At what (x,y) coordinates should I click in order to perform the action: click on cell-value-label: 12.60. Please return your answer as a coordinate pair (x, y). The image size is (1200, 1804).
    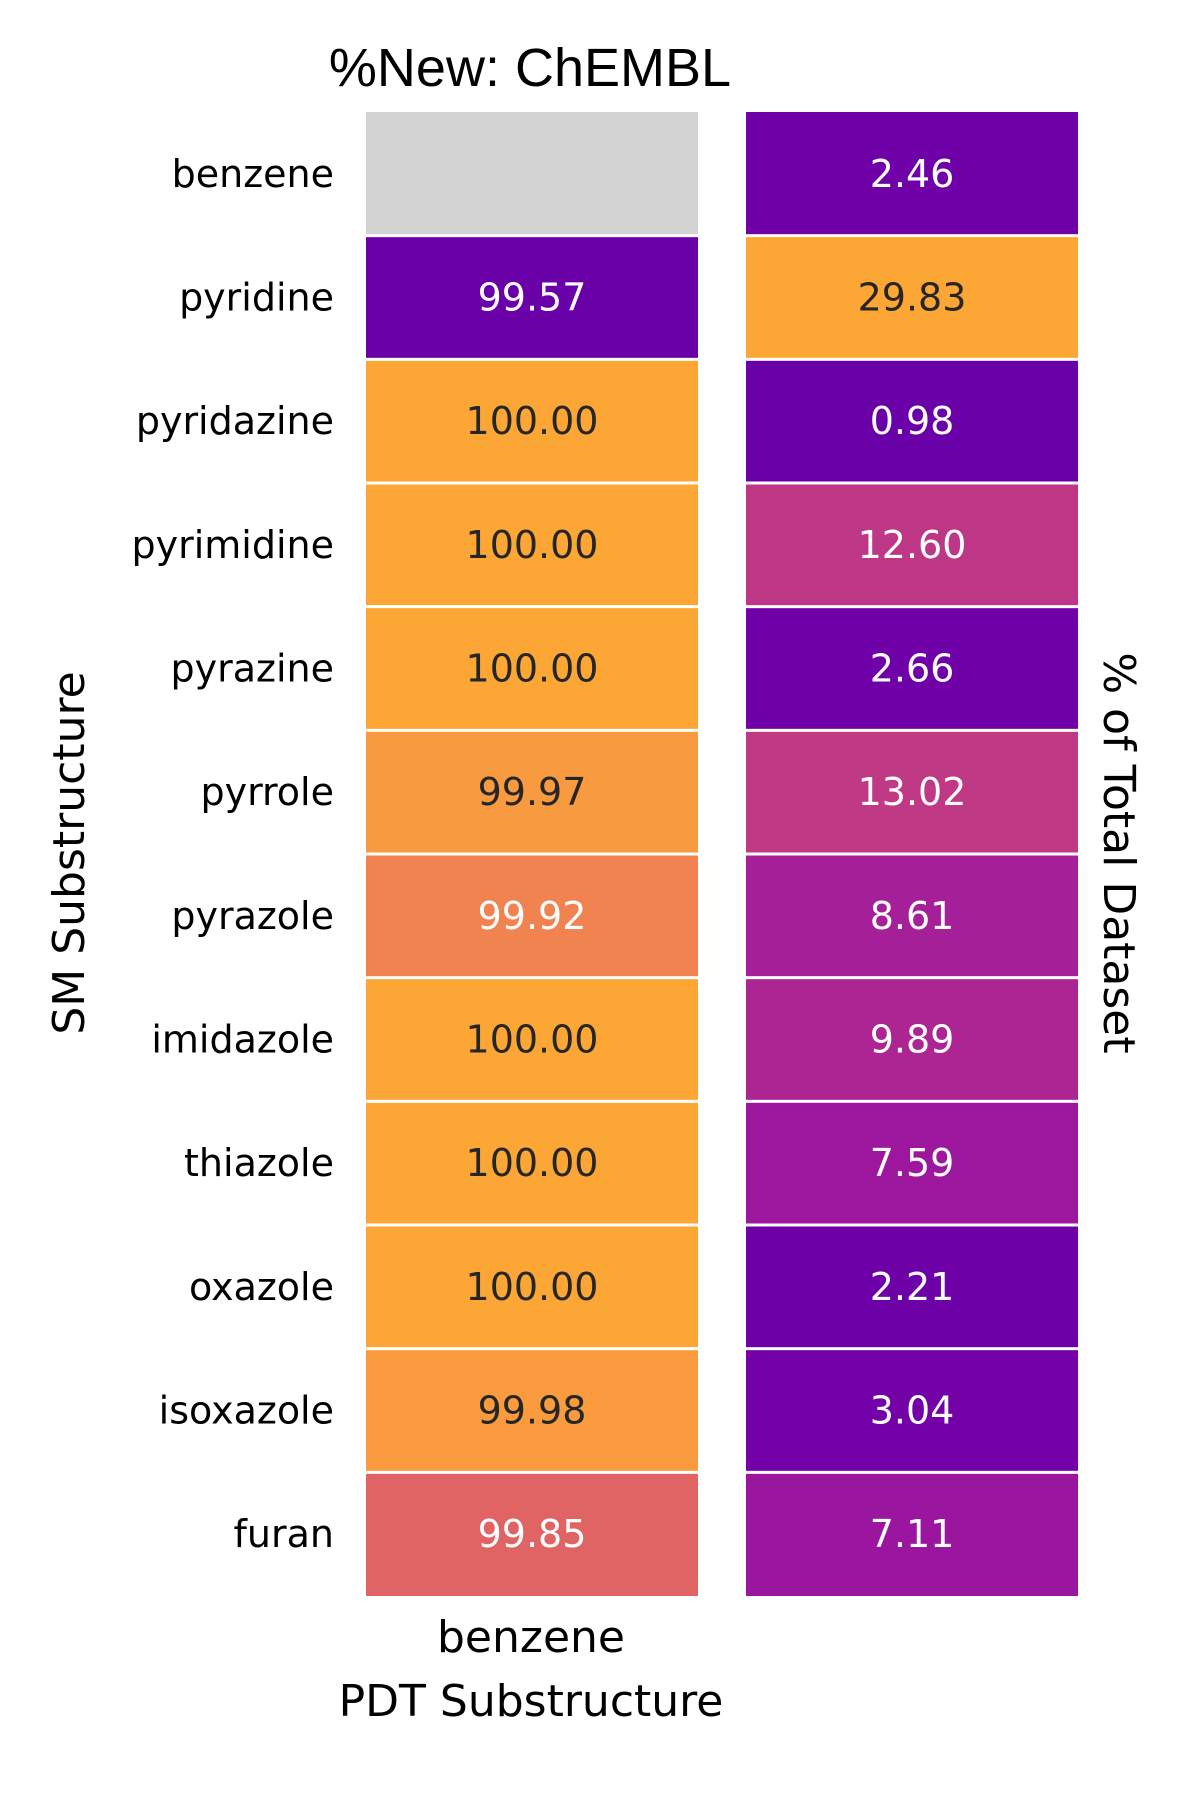
    Looking at the image, I should click on (912, 545).